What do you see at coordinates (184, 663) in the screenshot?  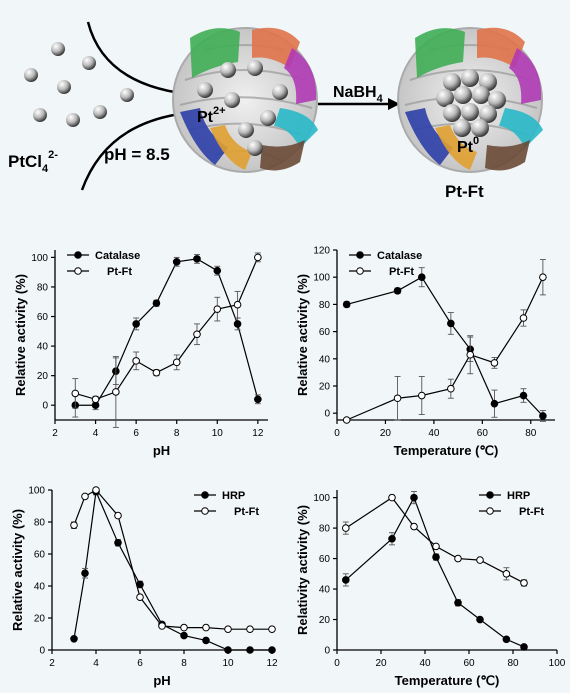 I see `x-tick-label: 8` at bounding box center [184, 663].